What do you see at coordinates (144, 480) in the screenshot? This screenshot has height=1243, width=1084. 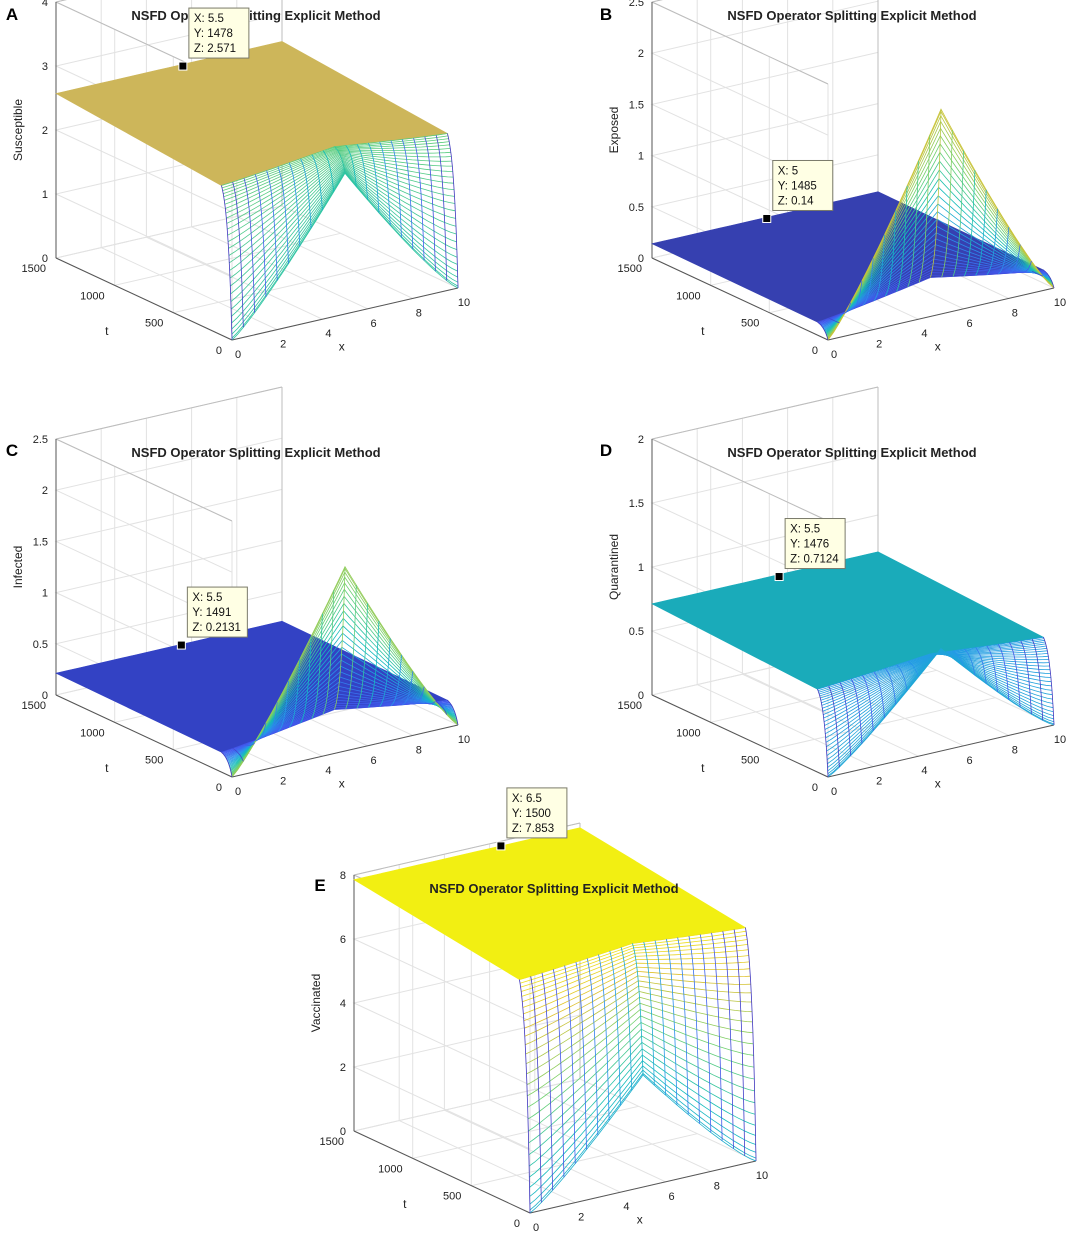 I see `axes-box-edge` at bounding box center [144, 480].